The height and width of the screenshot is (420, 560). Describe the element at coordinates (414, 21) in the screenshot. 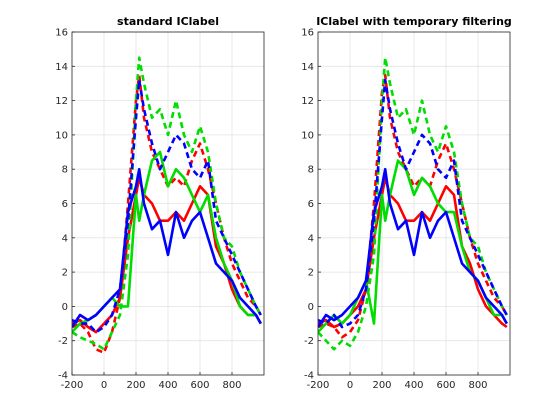

I see `chart-title: IClabel with temporary filtering` at that location.